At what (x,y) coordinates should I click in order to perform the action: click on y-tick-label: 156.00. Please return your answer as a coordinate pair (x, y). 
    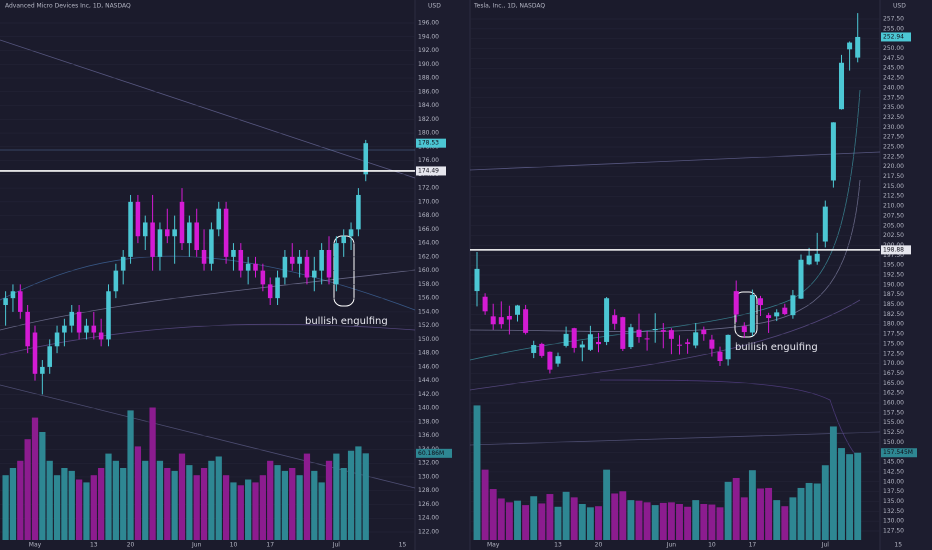
    Looking at the image, I should click on (428, 298).